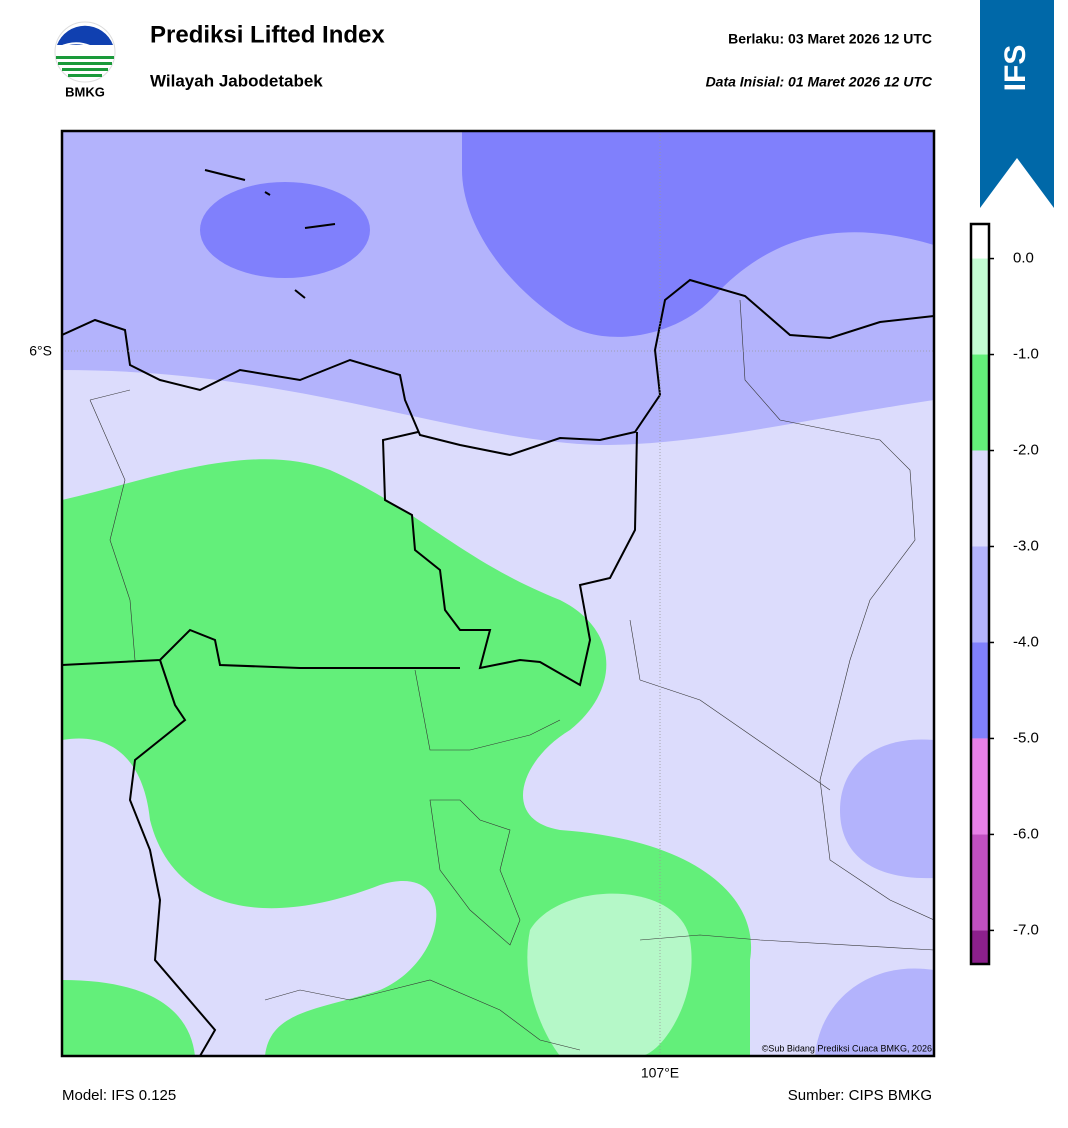 This screenshot has height=1128, width=1068. Describe the element at coordinates (1026, 737) in the screenshot. I see `colorbar-tick-label: -5.0` at that location.